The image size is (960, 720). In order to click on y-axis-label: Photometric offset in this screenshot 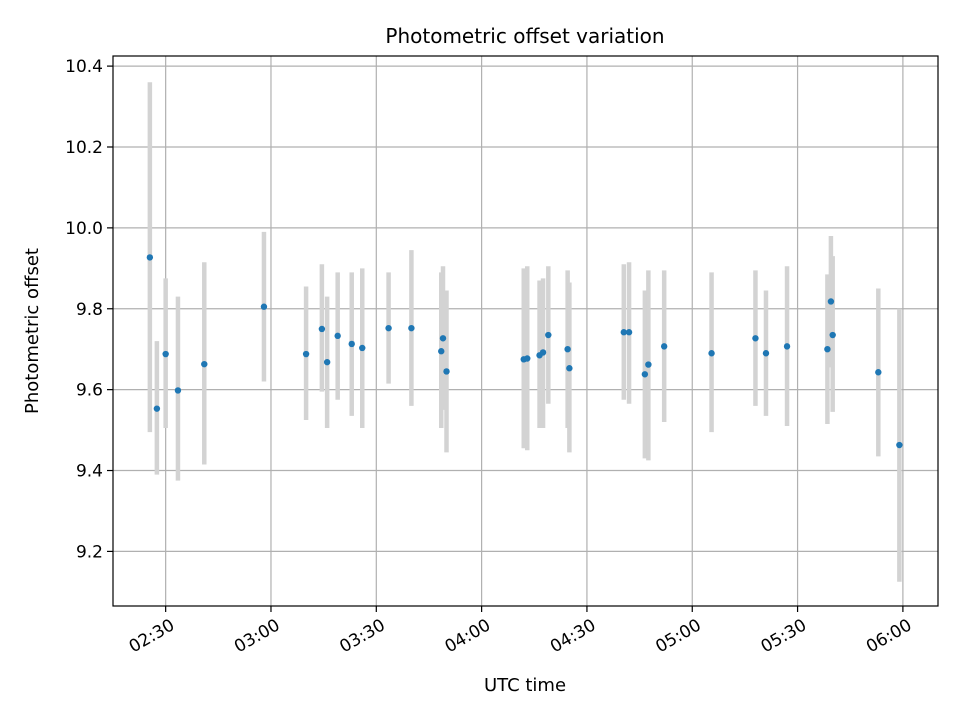, I will do `click(32, 331)`.